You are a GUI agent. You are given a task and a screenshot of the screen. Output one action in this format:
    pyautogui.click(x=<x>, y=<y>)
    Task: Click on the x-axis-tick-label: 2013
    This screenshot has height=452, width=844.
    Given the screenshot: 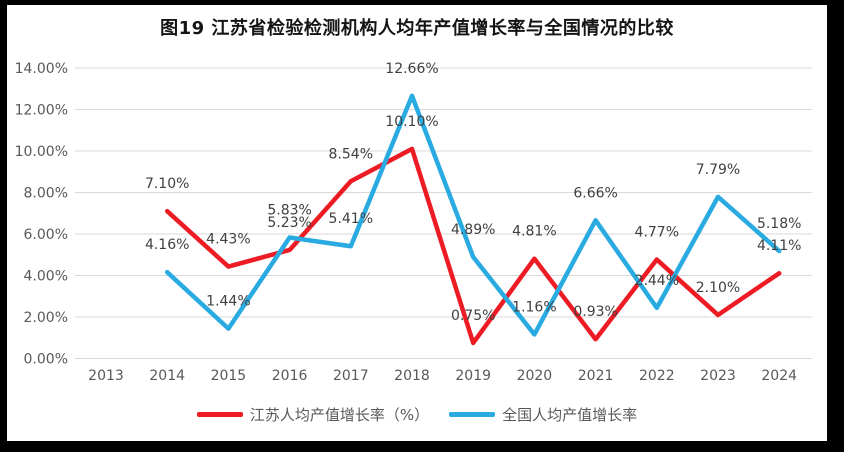 What is the action you would take?
    pyautogui.click(x=106, y=376)
    